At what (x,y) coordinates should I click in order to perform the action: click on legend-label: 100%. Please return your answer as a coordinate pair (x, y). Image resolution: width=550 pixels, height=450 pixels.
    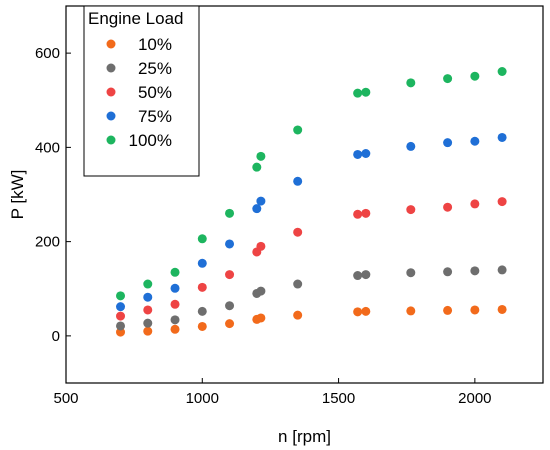
    Looking at the image, I should click on (150, 140).